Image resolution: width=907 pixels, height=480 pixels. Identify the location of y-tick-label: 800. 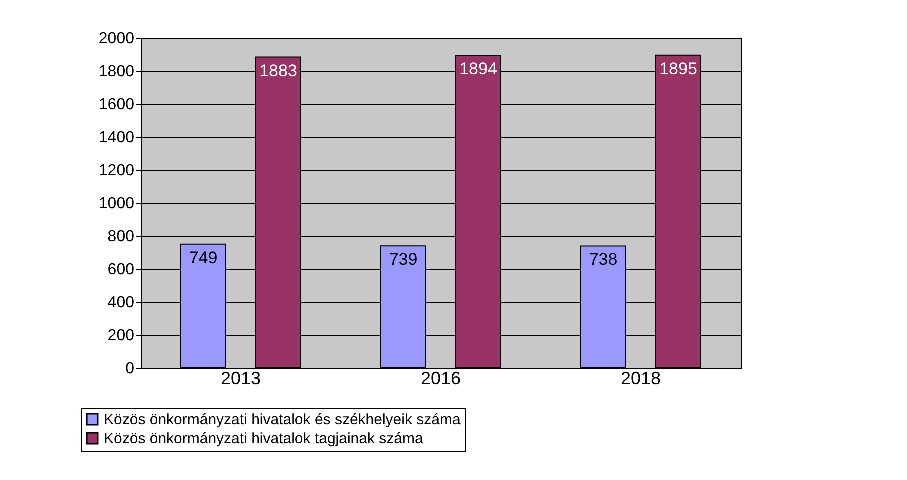
(121, 237).